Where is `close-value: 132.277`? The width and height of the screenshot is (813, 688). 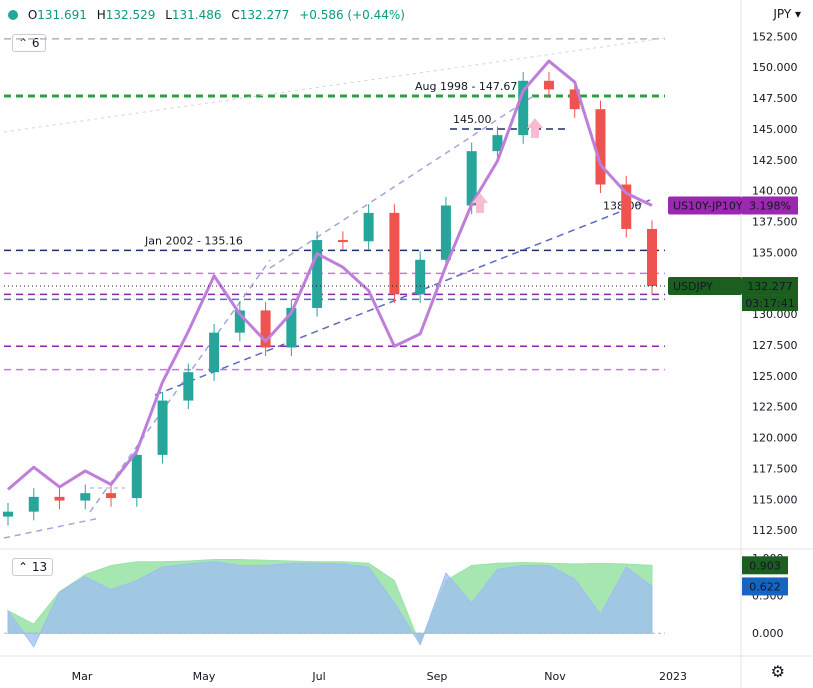 close-value: 132.277 is located at coordinates (264, 15).